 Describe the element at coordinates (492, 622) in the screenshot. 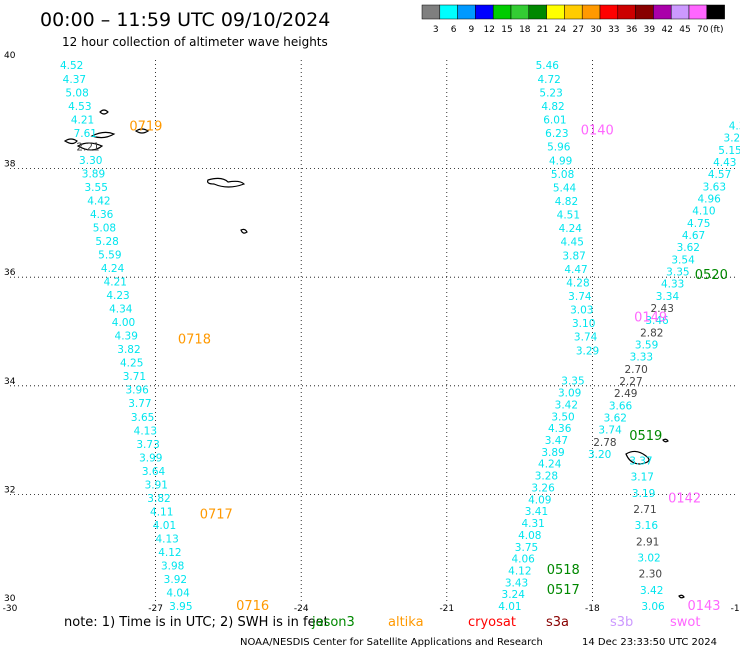

I see `satellite-legend-item: cryosat` at that location.